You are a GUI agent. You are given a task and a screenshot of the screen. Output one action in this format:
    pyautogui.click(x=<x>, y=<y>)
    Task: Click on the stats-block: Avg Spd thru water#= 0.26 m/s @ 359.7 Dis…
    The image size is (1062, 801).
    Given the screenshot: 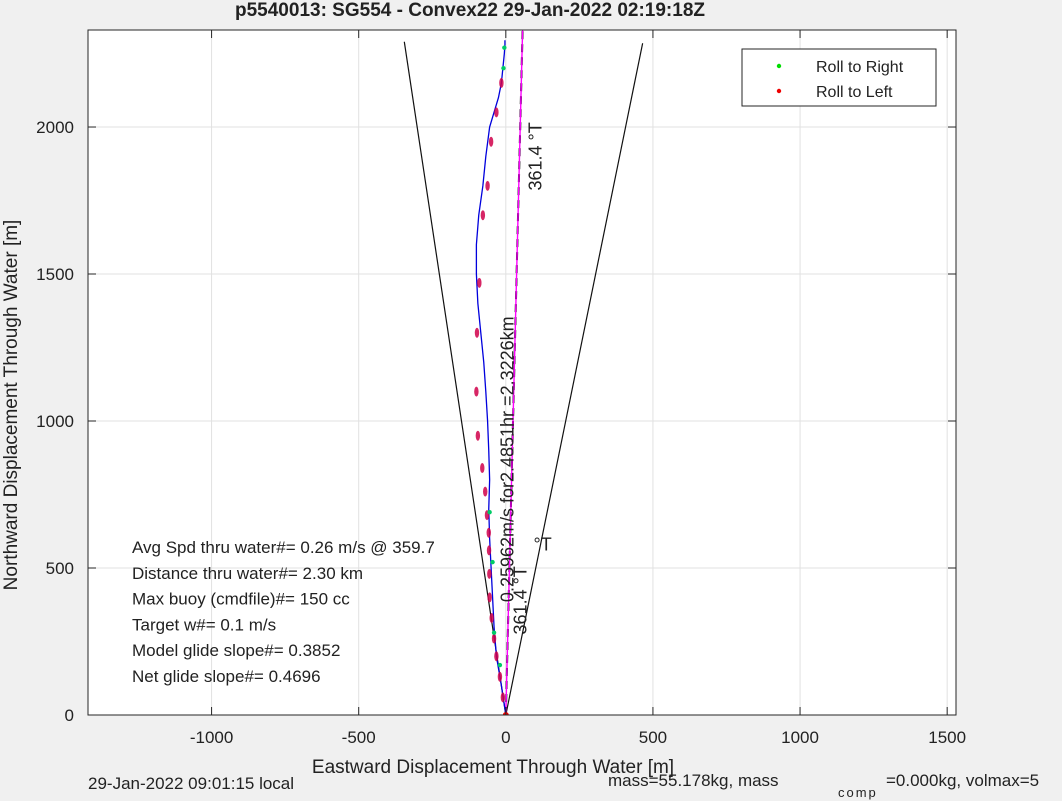 What is the action you would take?
    pyautogui.click(x=283, y=612)
    